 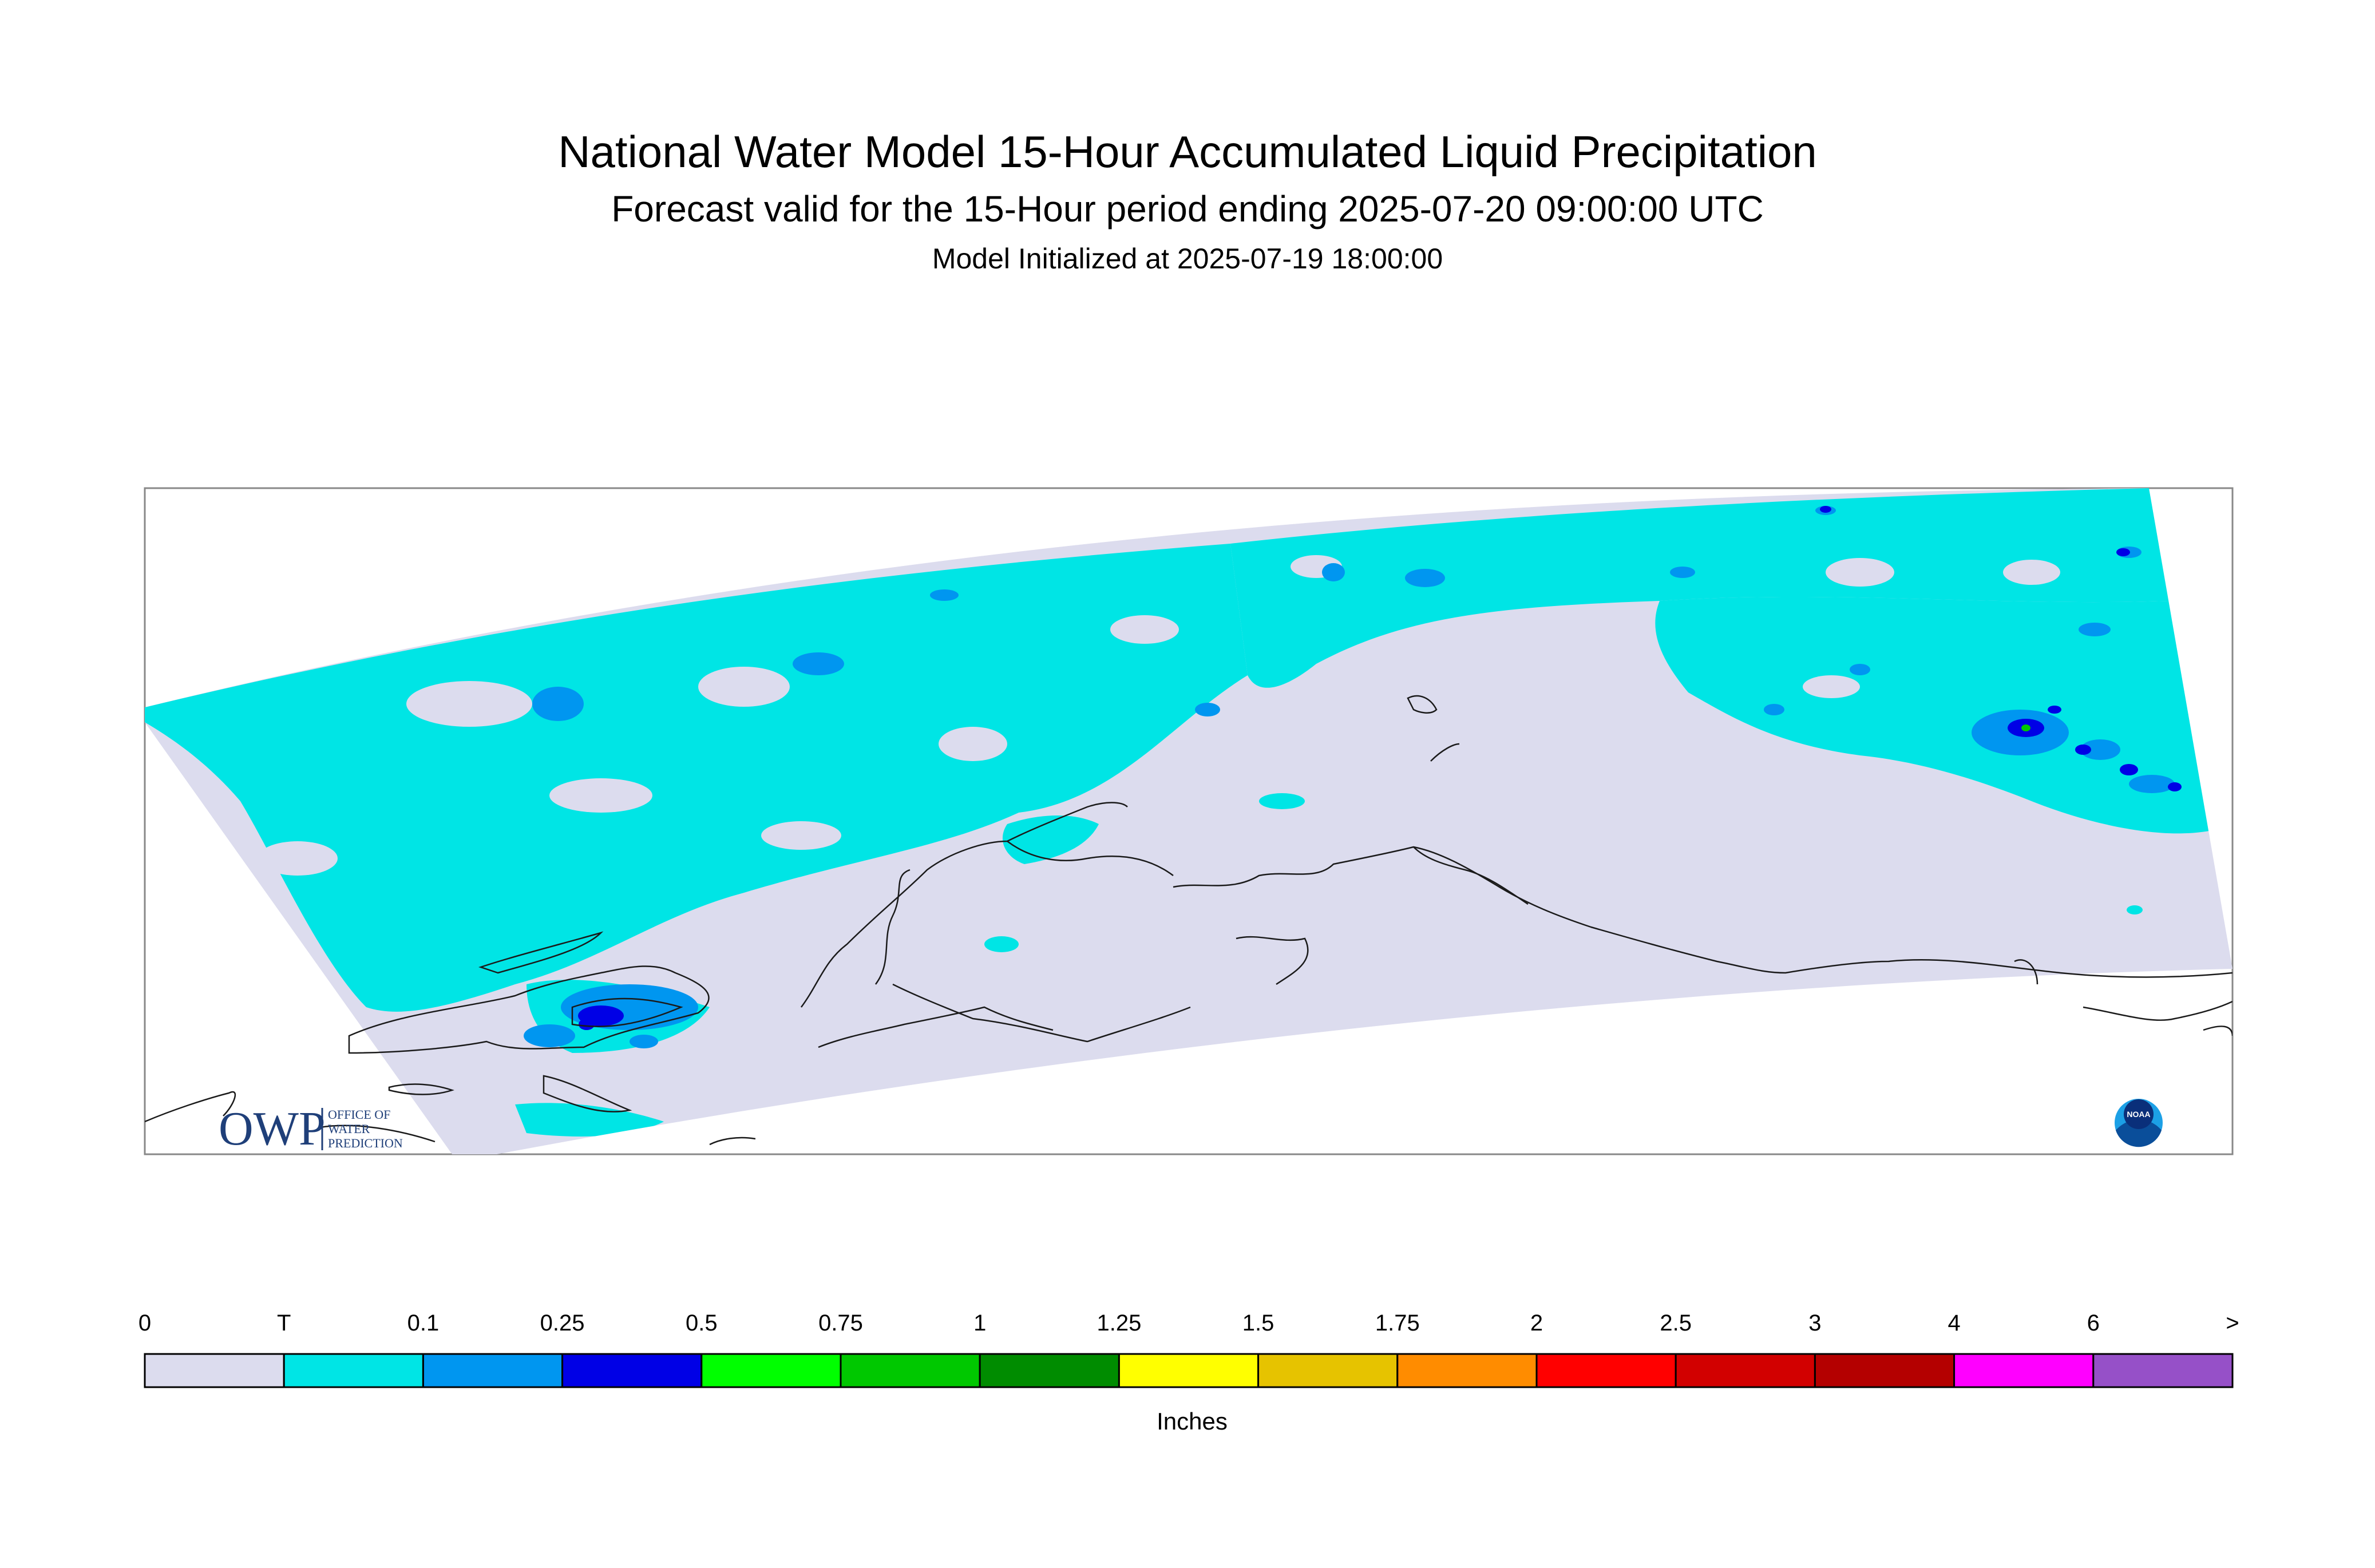 I want to click on noaa-logo: NOAA, so click(x=2139, y=1123).